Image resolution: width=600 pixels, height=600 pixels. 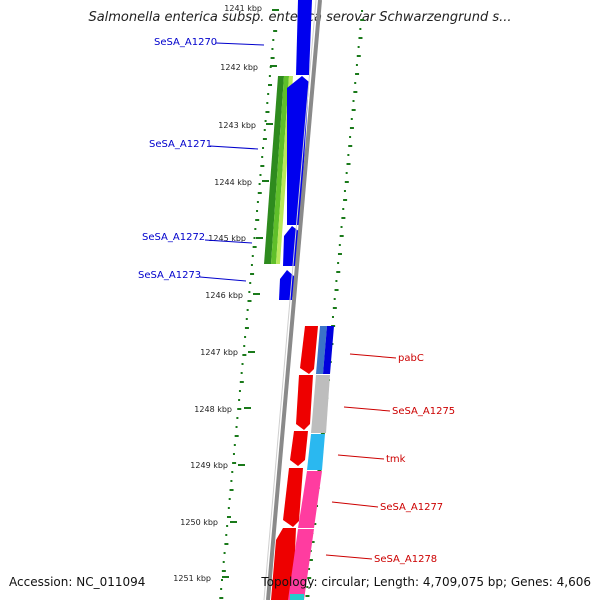 I want to click on forward-gene-track, so click(x=295, y=150).